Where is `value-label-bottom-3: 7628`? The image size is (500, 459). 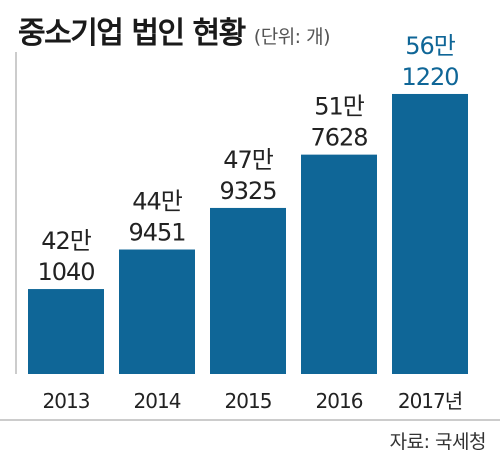 value-label-bottom-3: 7628 is located at coordinates (338, 138).